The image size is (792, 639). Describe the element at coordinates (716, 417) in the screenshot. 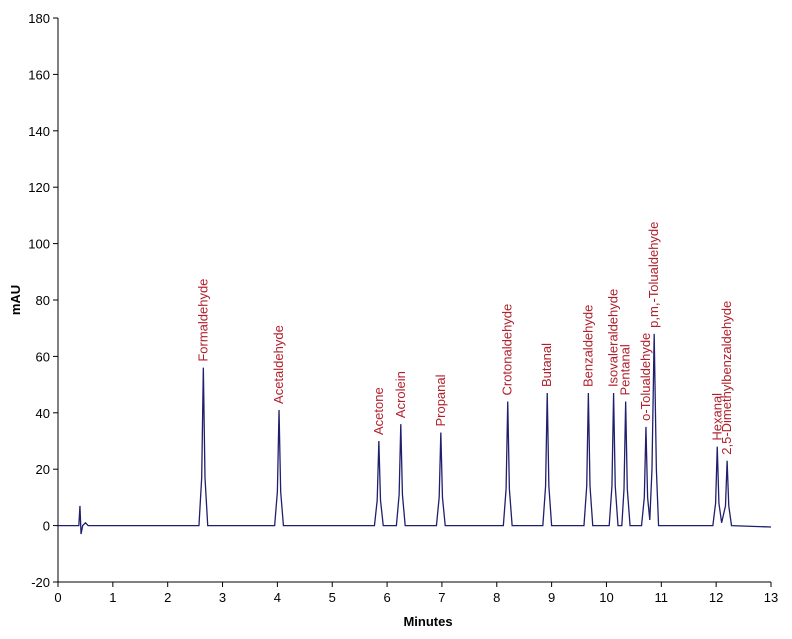

I see `peak-label: Hexanal` at that location.